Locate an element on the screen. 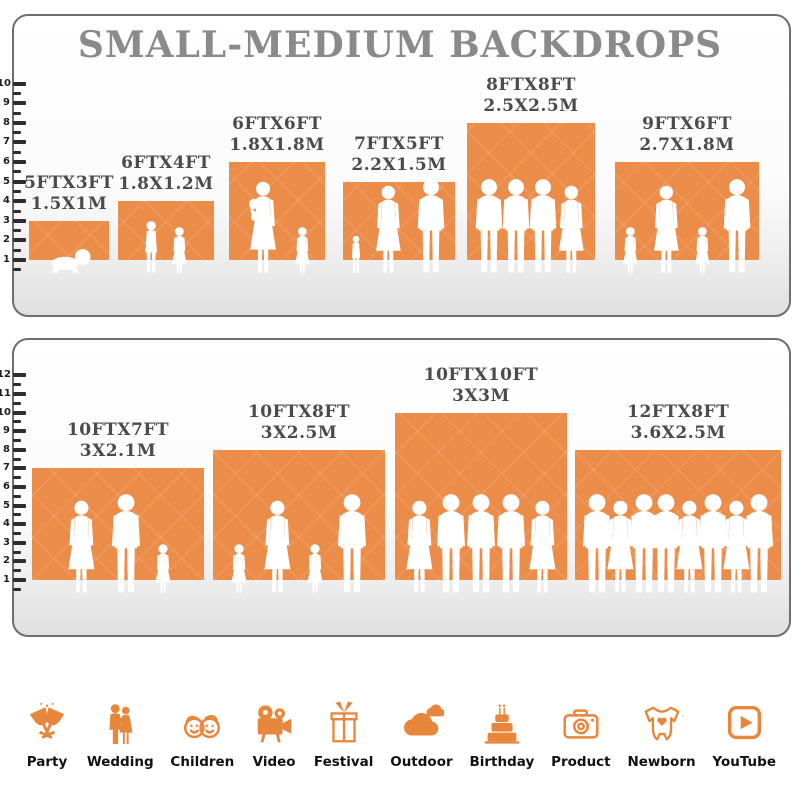  category-newborn: Newborn is located at coordinates (661, 729).